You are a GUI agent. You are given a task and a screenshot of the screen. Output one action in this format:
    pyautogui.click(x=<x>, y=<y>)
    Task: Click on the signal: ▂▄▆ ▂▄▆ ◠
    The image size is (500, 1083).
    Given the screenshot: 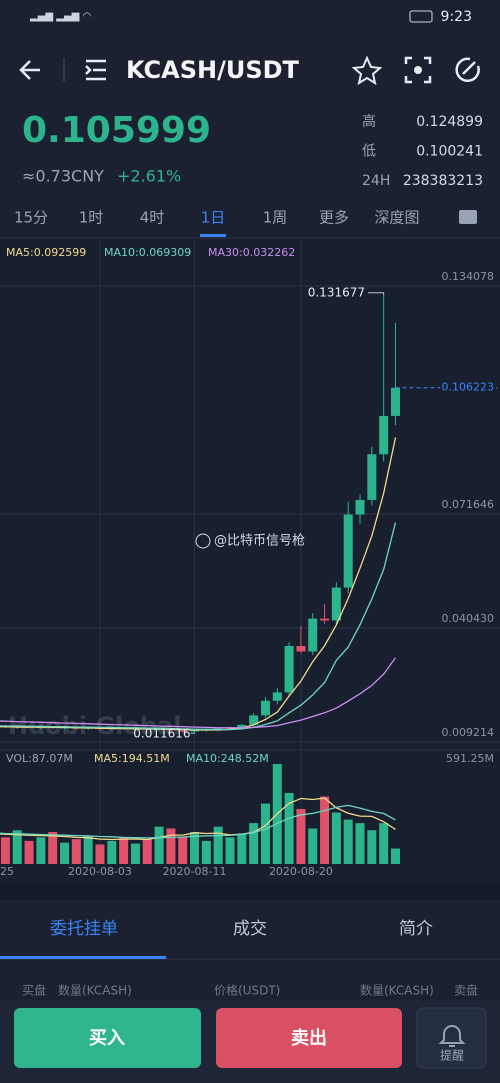 What is the action you would take?
    pyautogui.click(x=60, y=16)
    